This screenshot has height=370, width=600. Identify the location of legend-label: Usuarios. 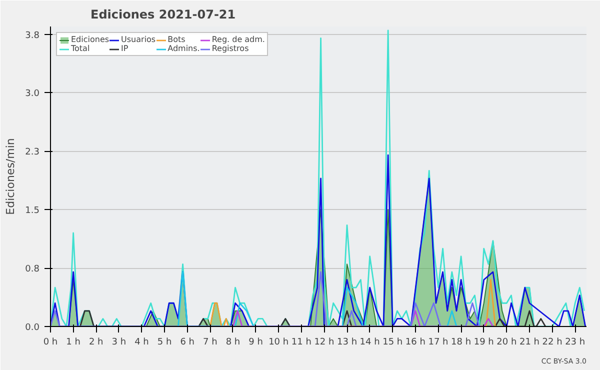
(138, 39).